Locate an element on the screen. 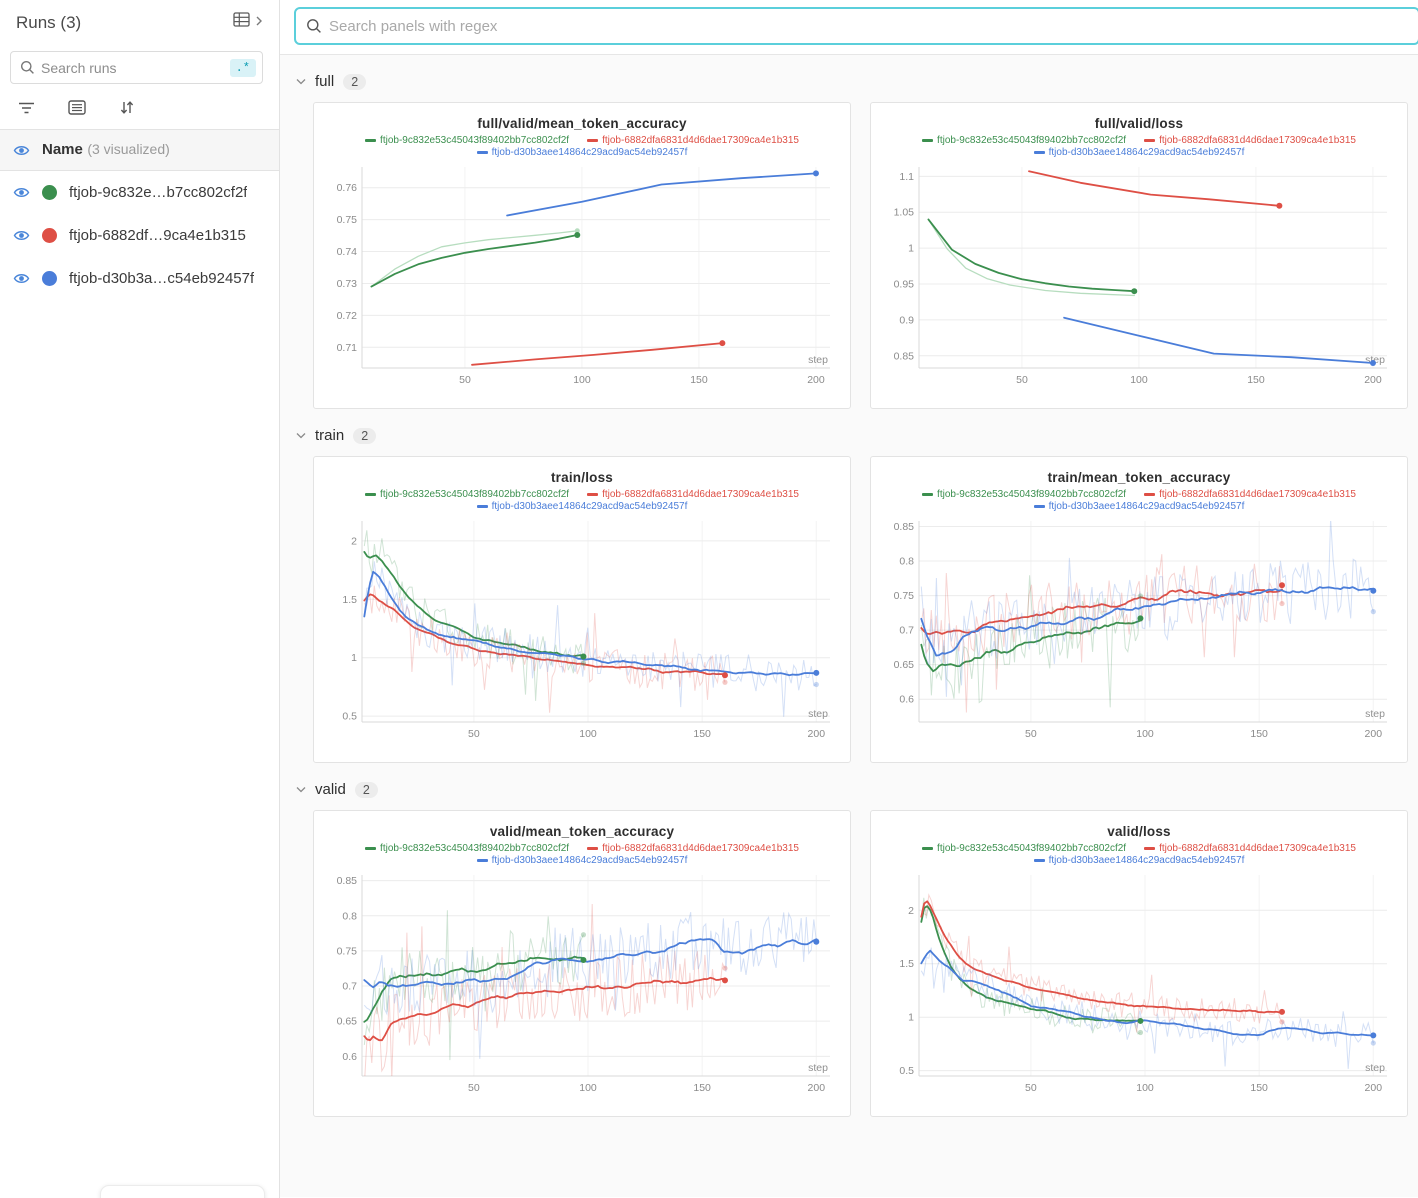 The height and width of the screenshot is (1198, 1418). filter-icon is located at coordinates (26, 108).